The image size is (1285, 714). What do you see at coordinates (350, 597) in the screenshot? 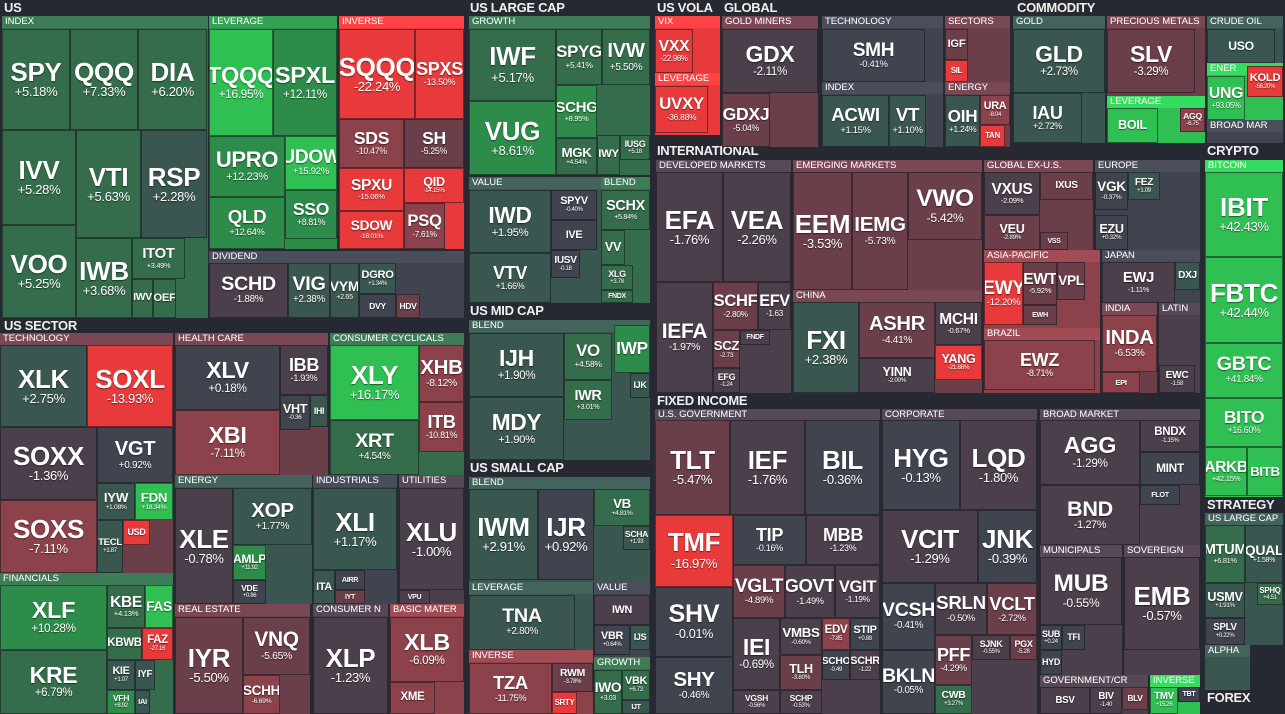
I see `tile-iyt: IYT` at bounding box center [350, 597].